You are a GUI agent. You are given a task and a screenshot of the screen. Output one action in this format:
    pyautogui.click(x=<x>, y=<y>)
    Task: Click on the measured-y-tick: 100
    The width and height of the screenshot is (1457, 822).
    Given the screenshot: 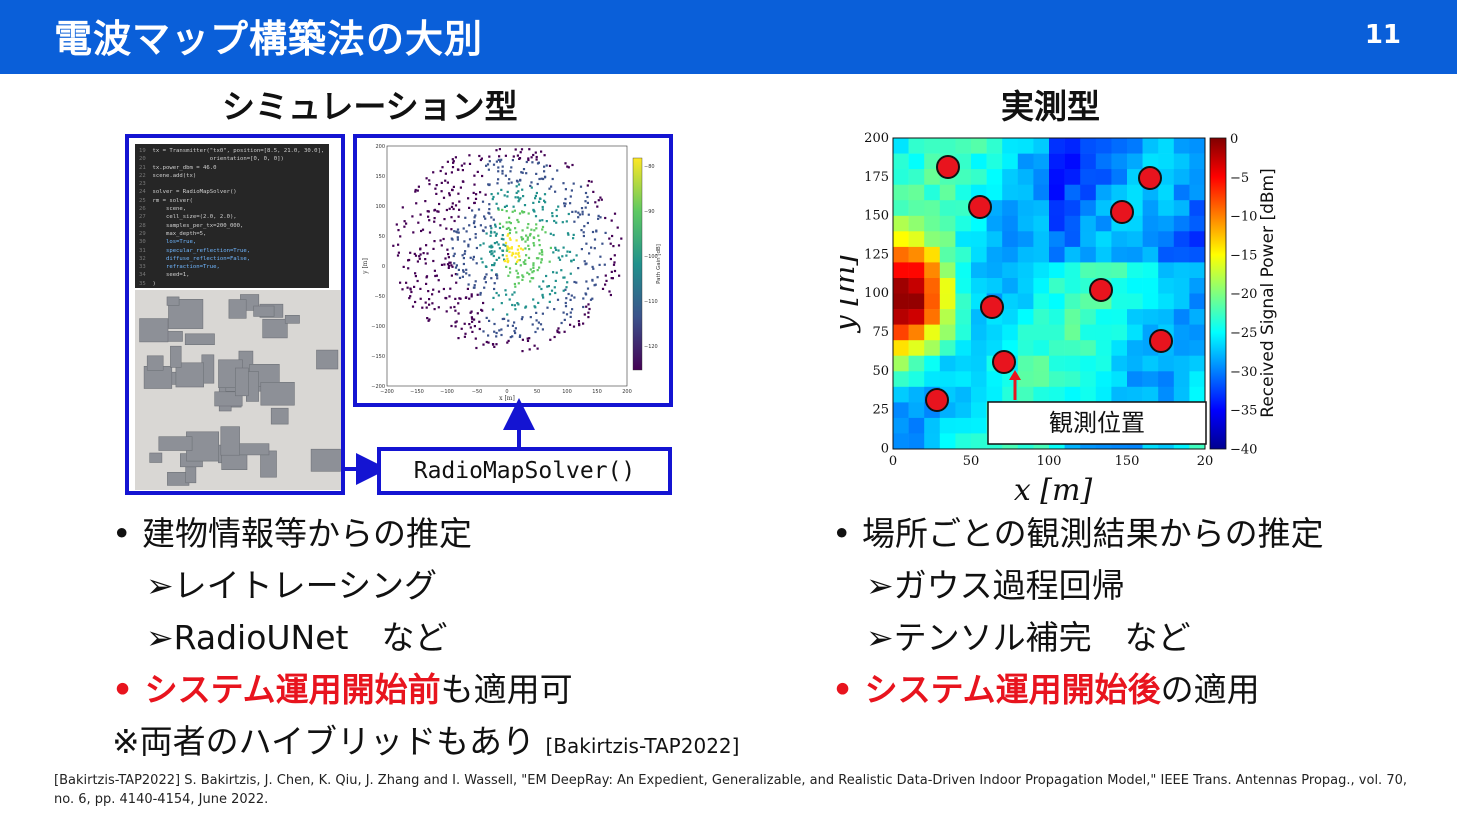 What is the action you would take?
    pyautogui.click(x=876, y=293)
    